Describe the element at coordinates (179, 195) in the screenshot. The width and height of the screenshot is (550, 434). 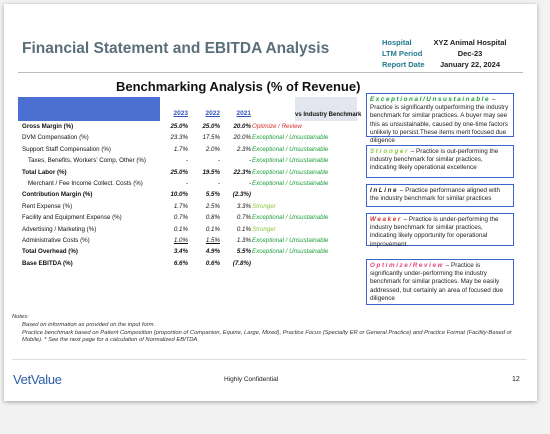
I see `cell-value: 10.0%` at that location.